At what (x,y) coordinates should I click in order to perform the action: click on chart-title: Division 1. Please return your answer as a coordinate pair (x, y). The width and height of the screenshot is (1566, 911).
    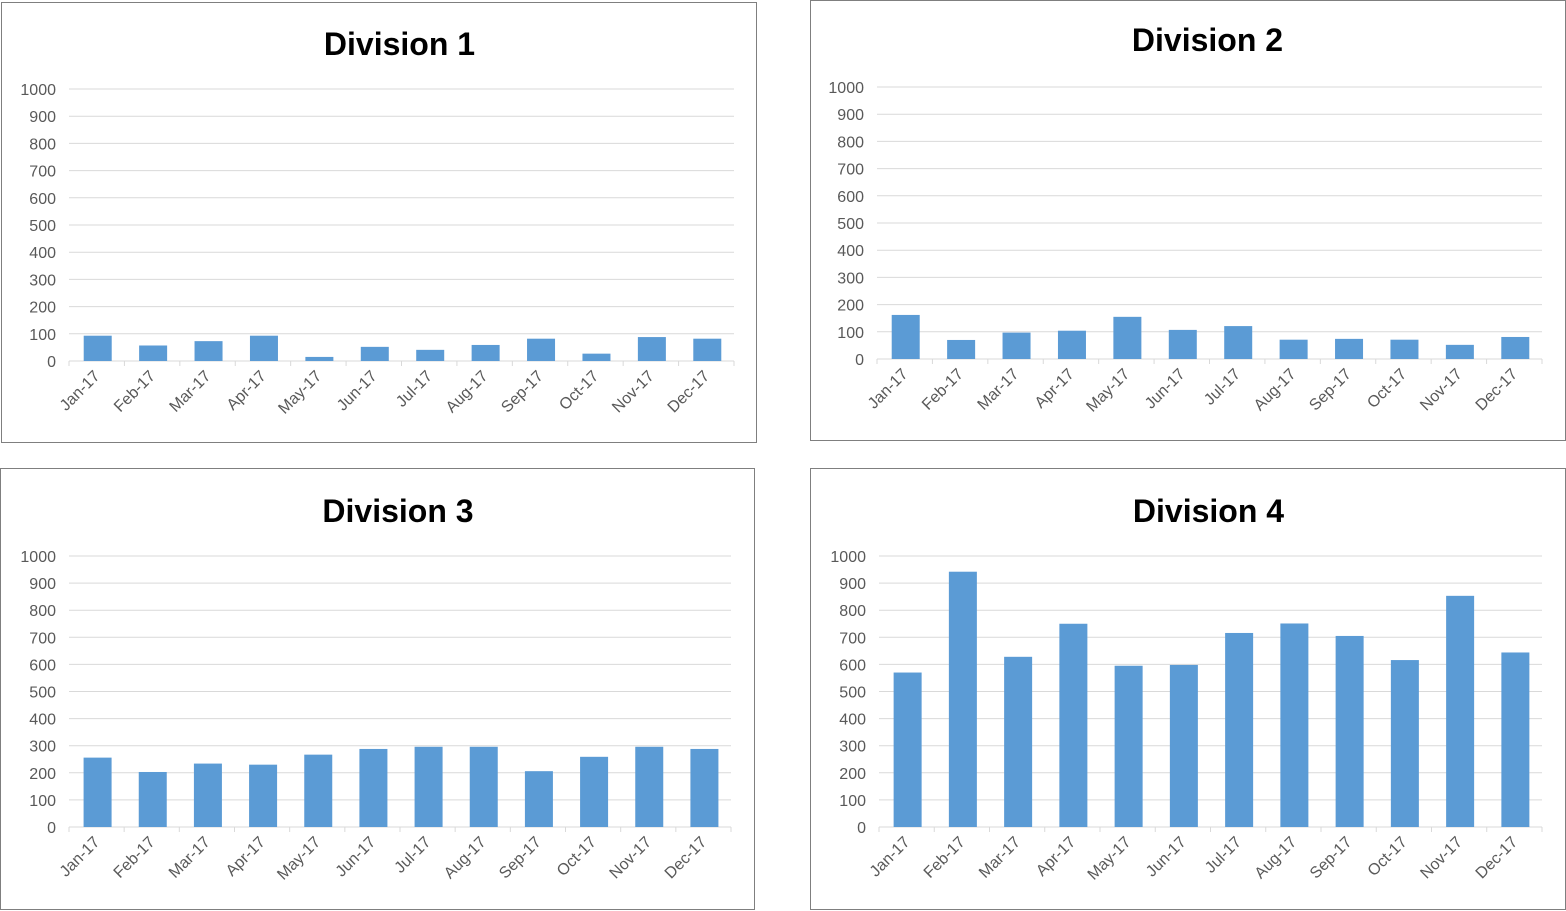
    Looking at the image, I should click on (399, 44).